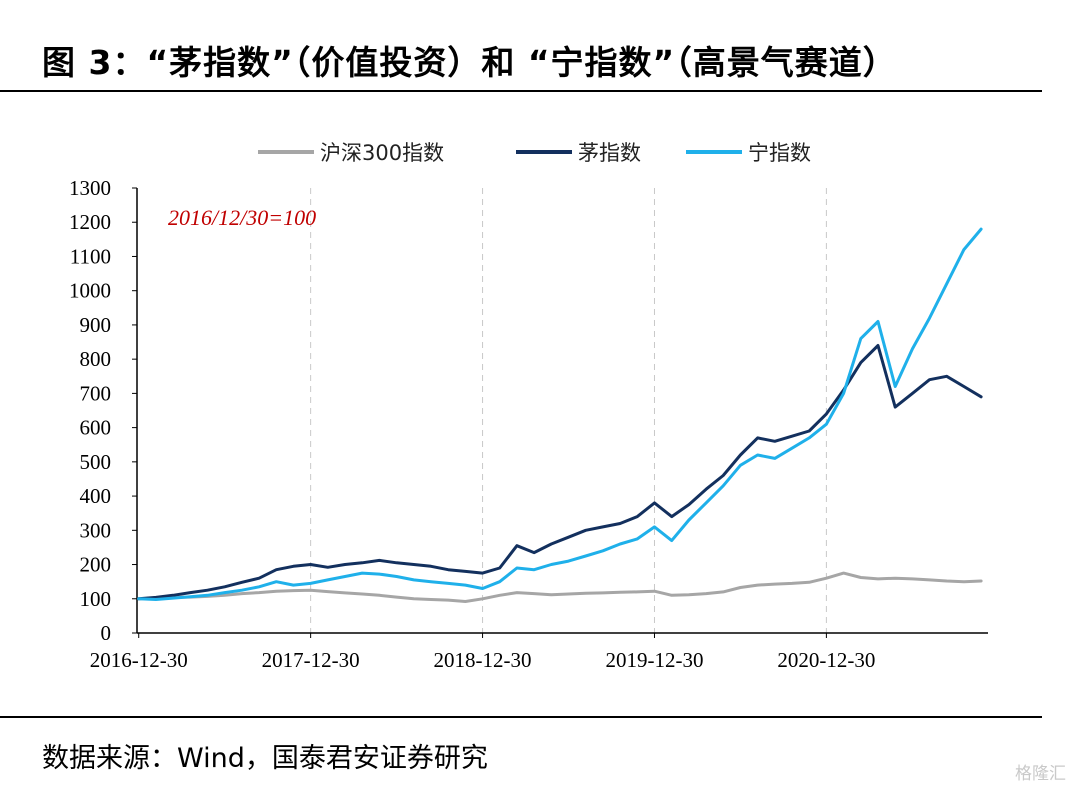 The width and height of the screenshot is (1080, 792). What do you see at coordinates (90, 222) in the screenshot?
I see `y-tick-label: 1200` at bounding box center [90, 222].